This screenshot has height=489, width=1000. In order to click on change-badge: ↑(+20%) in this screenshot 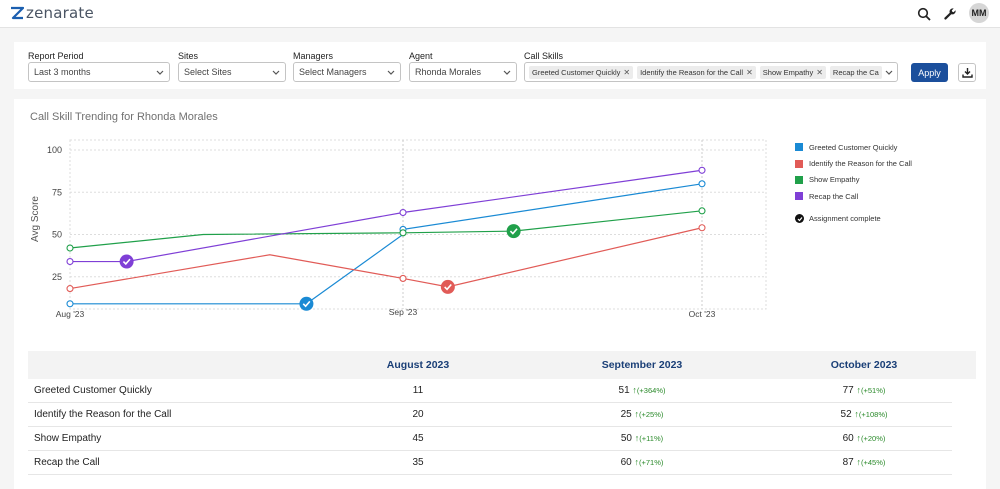, I will do `click(871, 438)`.